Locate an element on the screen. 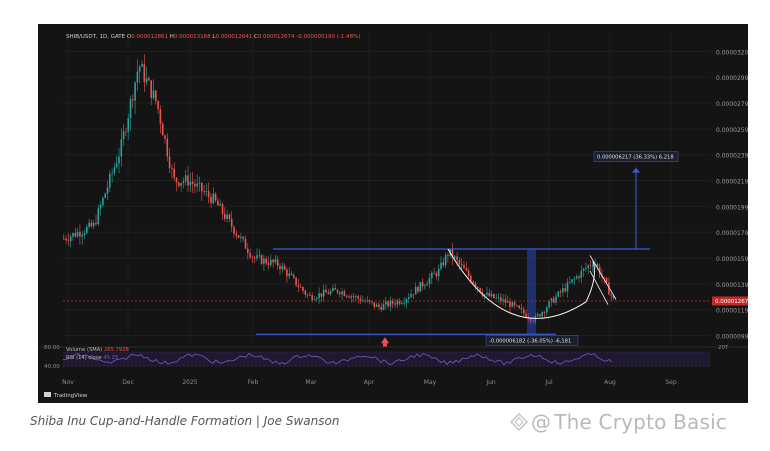 Image resolution: width=770 pixels, height=451 pixels. handle-line-lower is located at coordinates (599, 287).